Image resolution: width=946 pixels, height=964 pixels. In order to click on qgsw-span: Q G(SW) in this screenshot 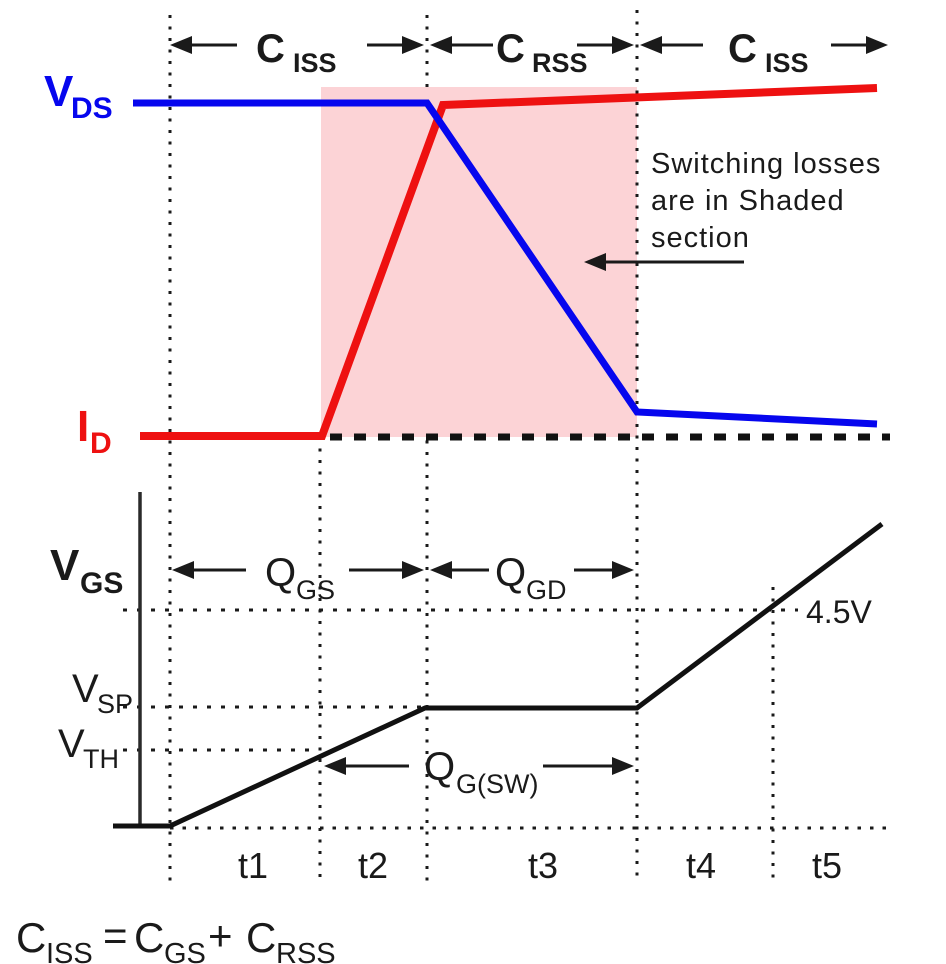, I will do `click(479, 772)`.